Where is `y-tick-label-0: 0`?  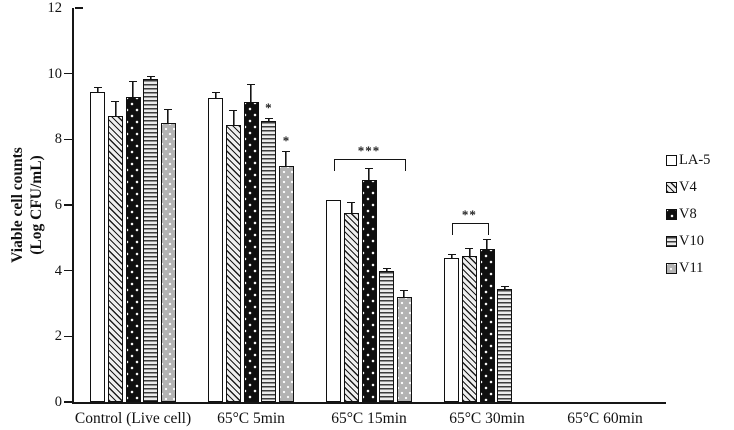
y-tick-label-0: 0 is located at coordinates (58, 402).